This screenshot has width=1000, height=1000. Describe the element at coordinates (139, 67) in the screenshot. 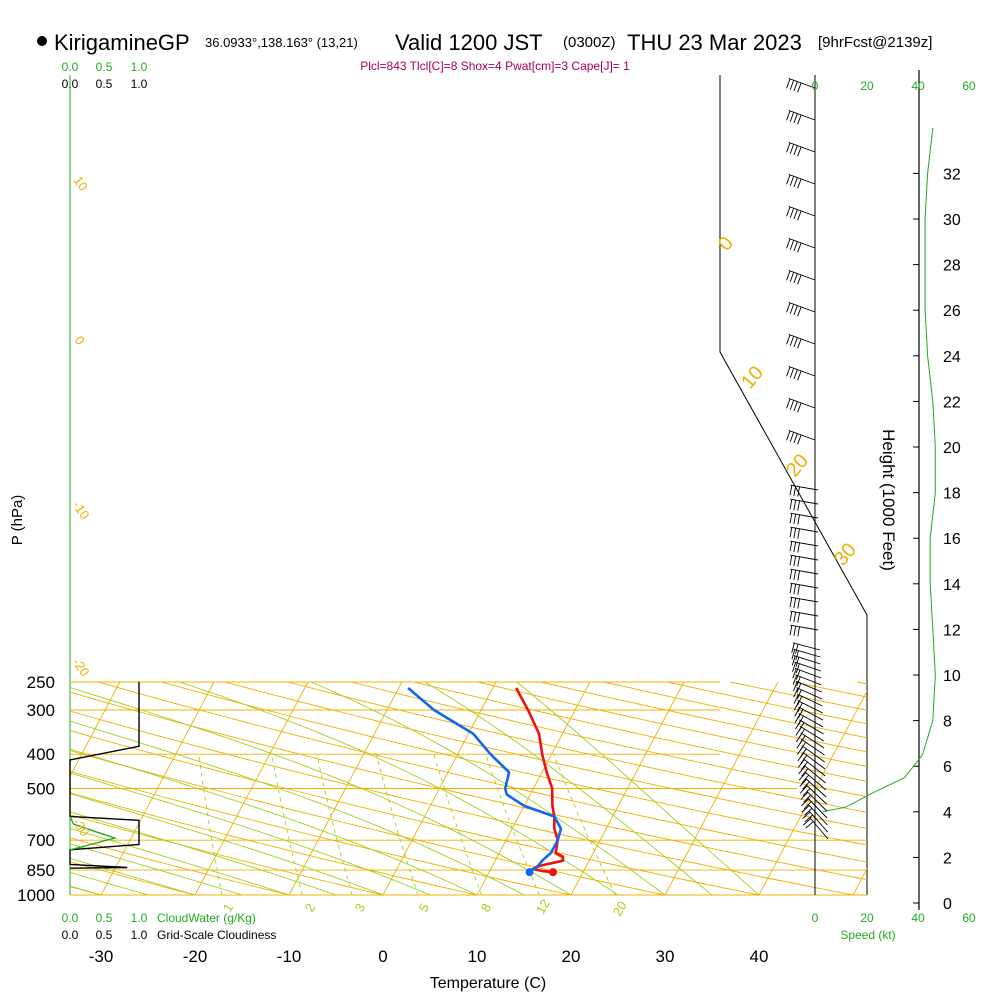

I see `cloud-water-tick-top: 1.0` at that location.